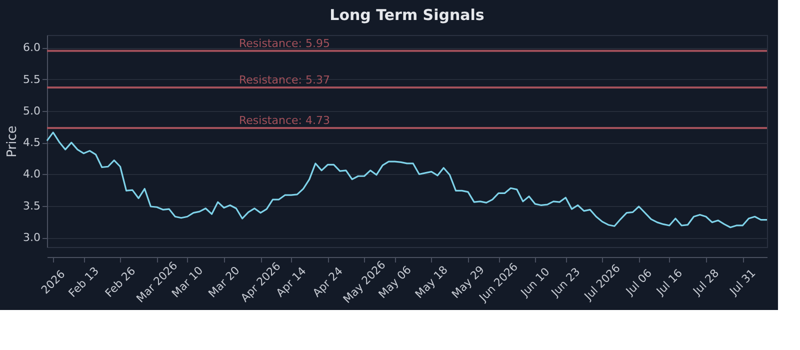 The image size is (800, 350). Describe the element at coordinates (224, 282) in the screenshot. I see `x-tick-label: Mar 20` at that location.